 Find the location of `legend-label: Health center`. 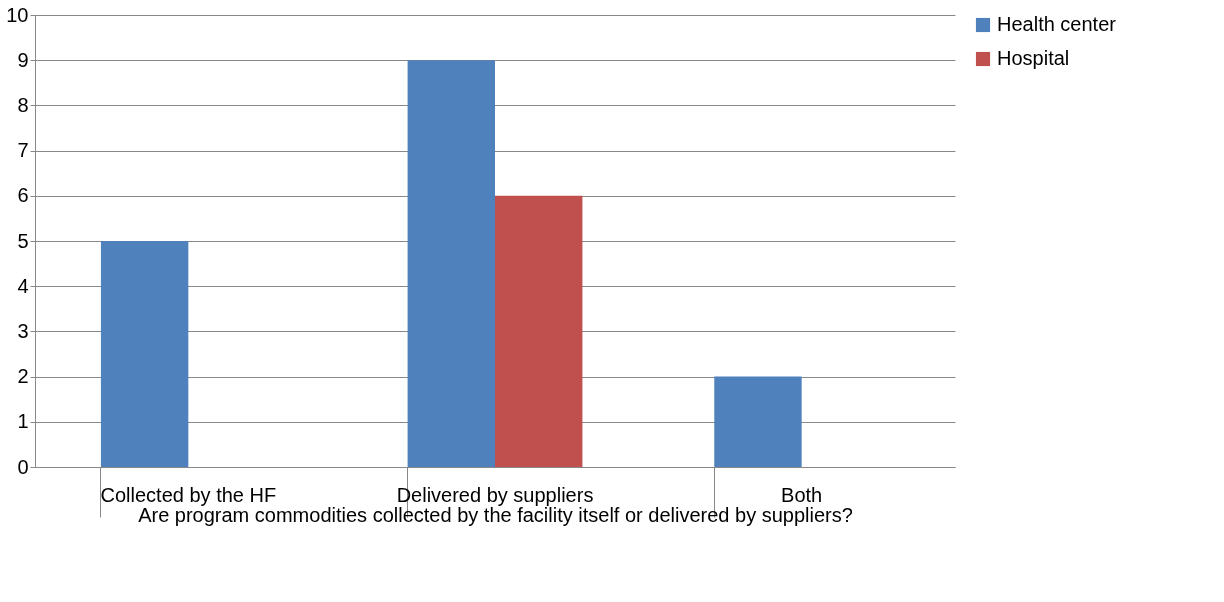

legend-label: Health center is located at coordinates (1057, 24).